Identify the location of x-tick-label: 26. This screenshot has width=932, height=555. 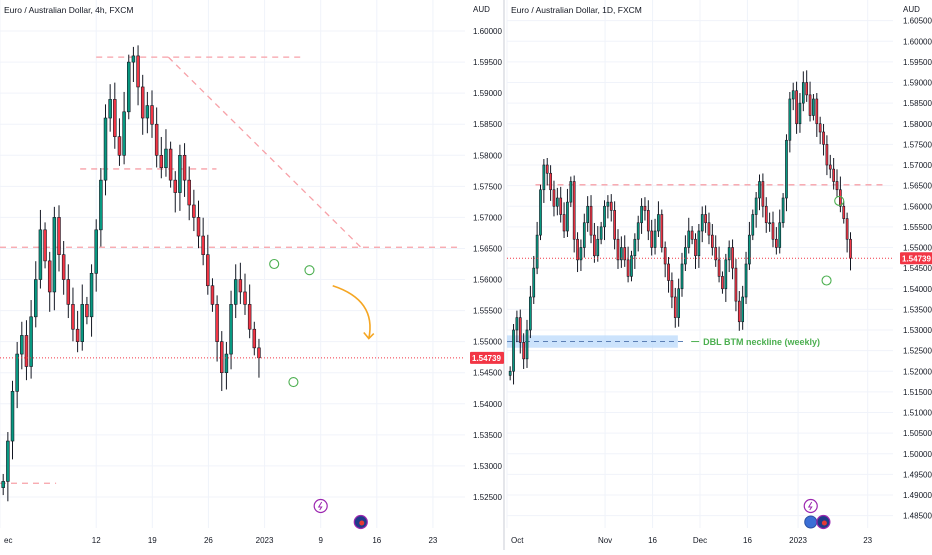
(208, 540).